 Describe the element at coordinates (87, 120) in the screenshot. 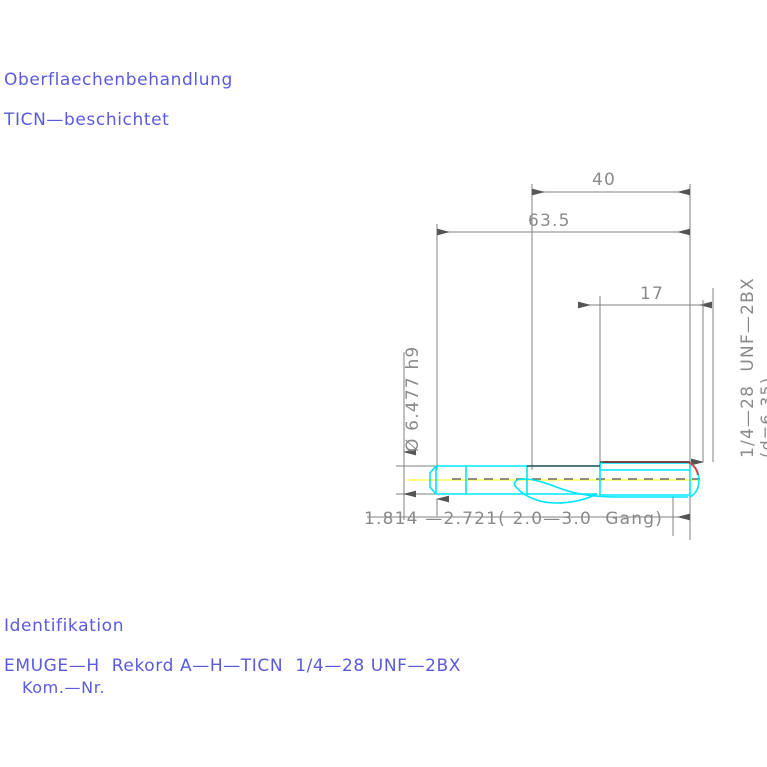

I see `surface-treatment-value: TICN—beschichtet` at that location.